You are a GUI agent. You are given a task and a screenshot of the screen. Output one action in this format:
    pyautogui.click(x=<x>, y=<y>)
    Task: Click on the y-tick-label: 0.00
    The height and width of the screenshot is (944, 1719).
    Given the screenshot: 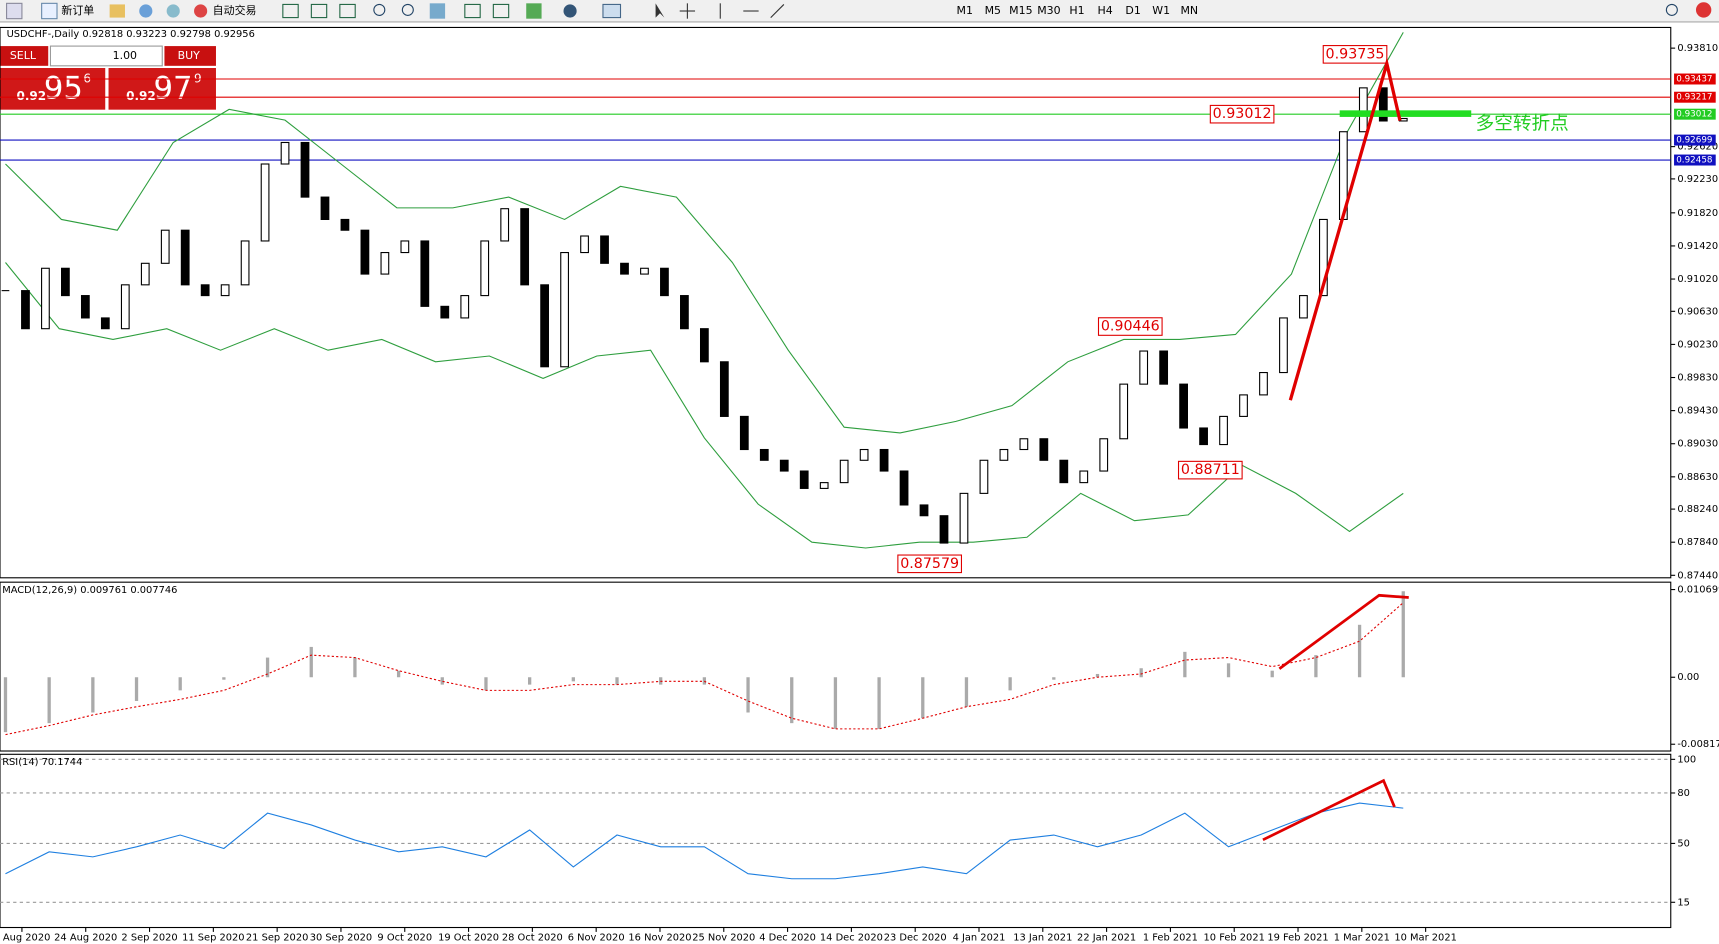 What is the action you would take?
    pyautogui.click(x=1688, y=677)
    